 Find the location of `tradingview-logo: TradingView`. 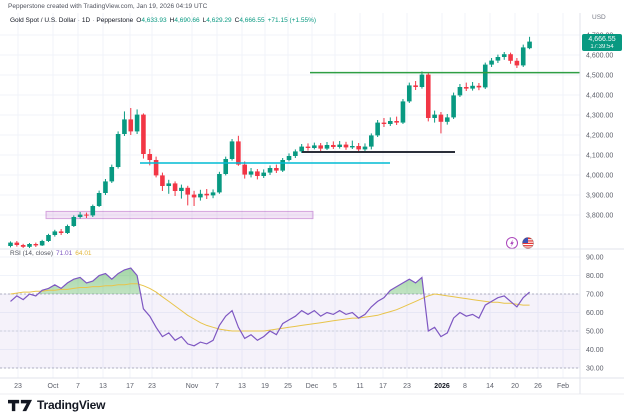

tradingview-logo: TradingView is located at coordinates (56, 405).